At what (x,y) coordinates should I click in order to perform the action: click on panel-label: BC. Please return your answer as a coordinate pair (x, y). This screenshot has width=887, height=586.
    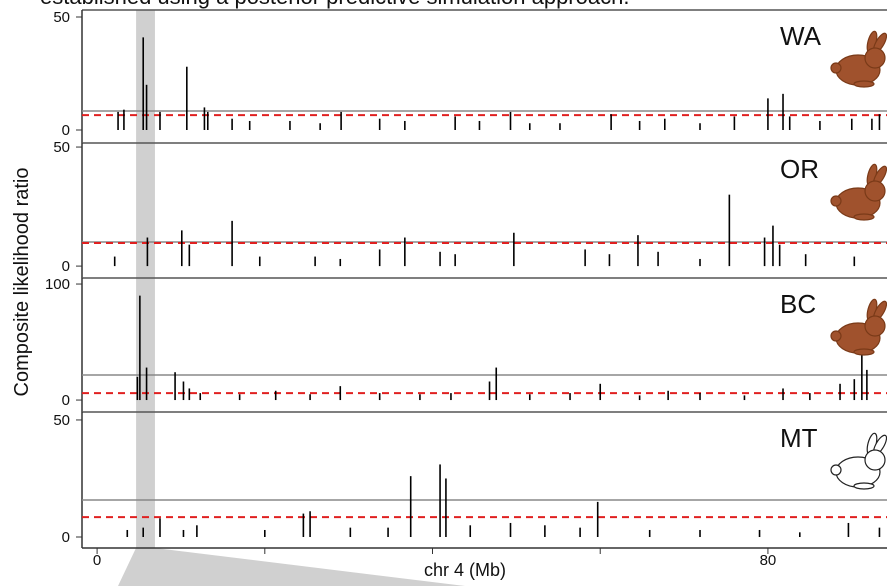
    Looking at the image, I should click on (798, 304).